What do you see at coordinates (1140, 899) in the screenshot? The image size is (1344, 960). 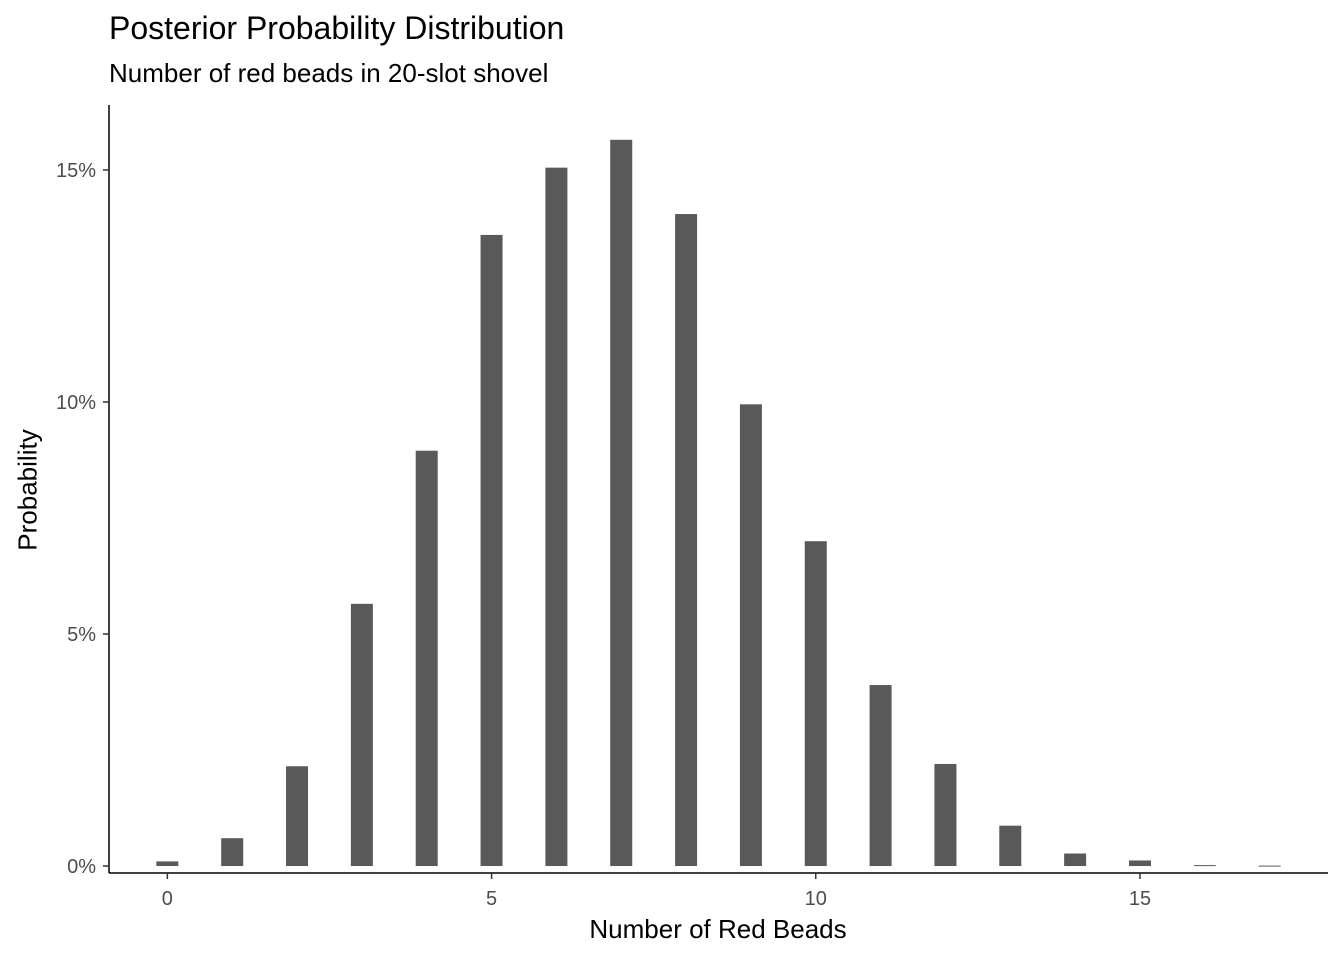 I see `x-tick-label: 15` at bounding box center [1140, 899].